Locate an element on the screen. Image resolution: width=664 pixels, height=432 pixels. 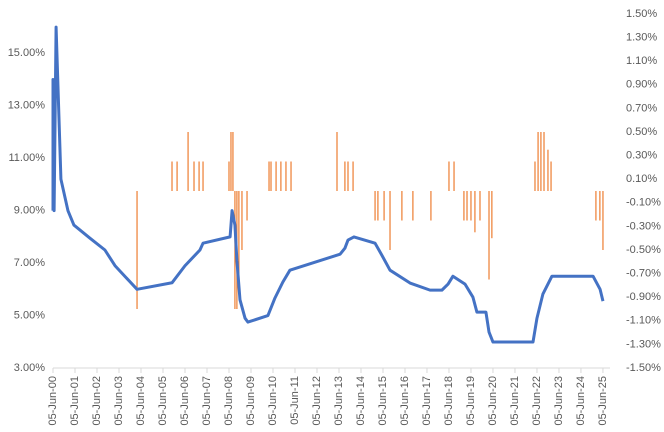
y2-tick-label: 1.10% is located at coordinates (641, 61).